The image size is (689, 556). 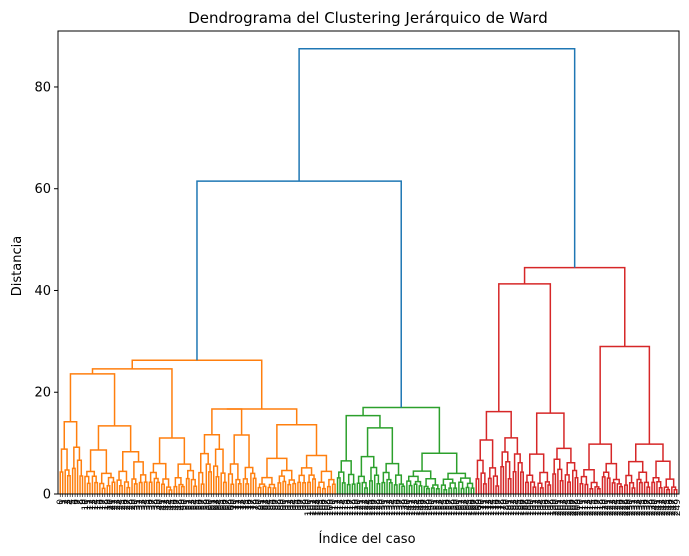 I want to click on leaf-label: 80, so click(x=259, y=505).